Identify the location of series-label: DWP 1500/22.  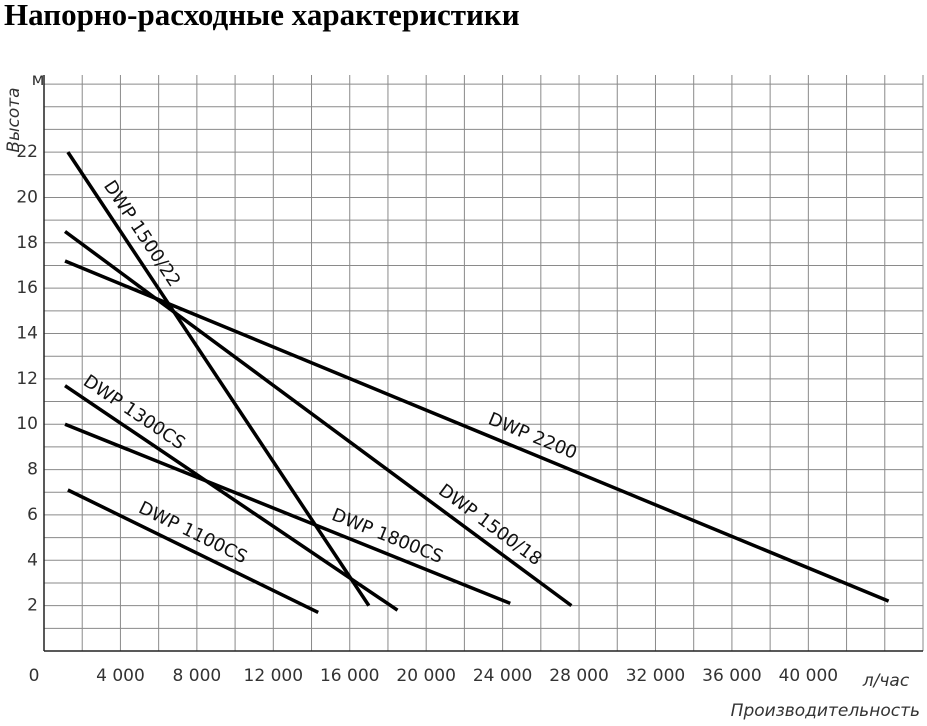
(142, 234).